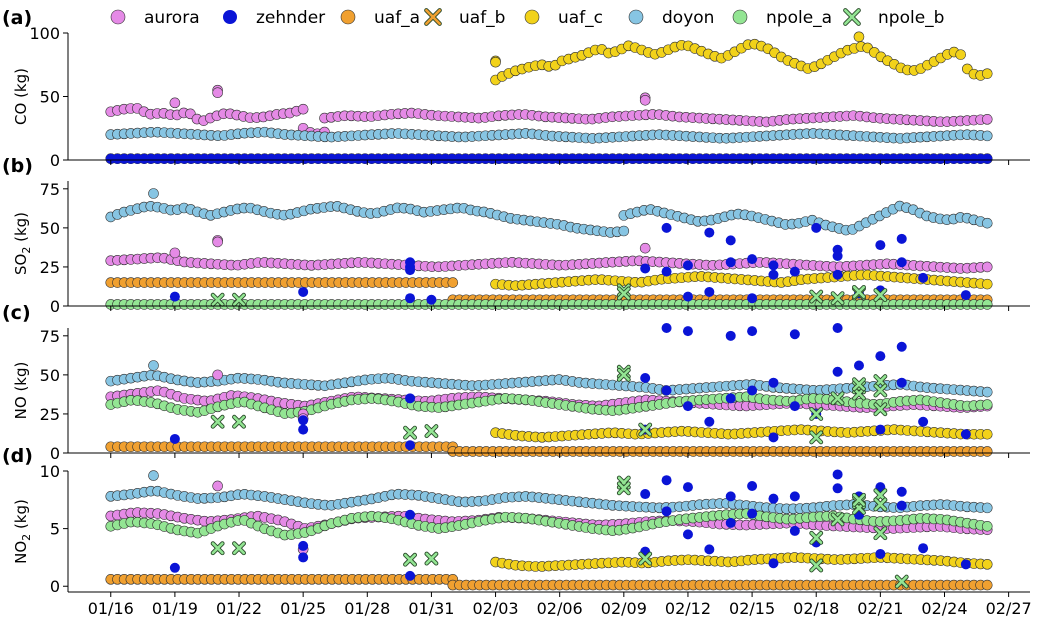 The height and width of the screenshot is (621, 1040). I want to click on legend-item-uaf-a: uaf_a, so click(380, 18).